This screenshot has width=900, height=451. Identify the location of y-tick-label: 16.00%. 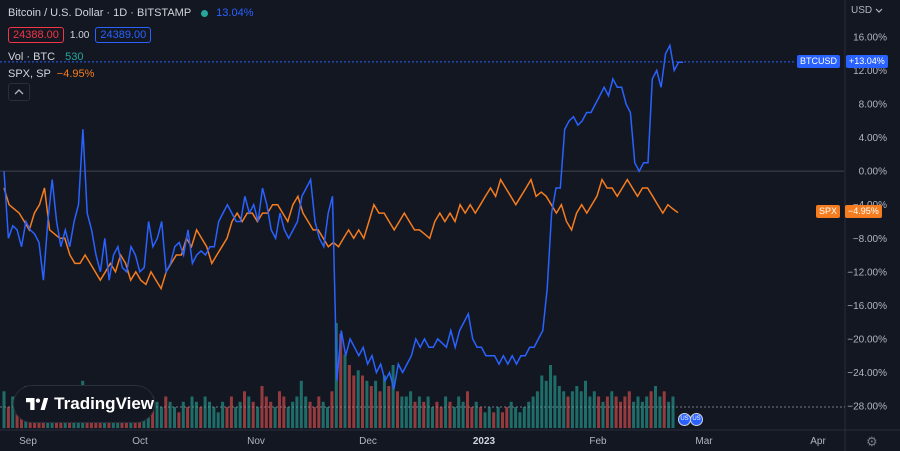
(870, 38).